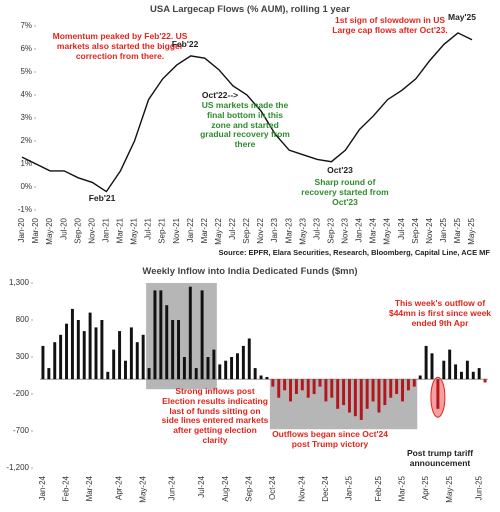 This screenshot has height=512, width=500. What do you see at coordinates (63, 228) in the screenshot?
I see `x-tick-label: Jul-20` at bounding box center [63, 228].